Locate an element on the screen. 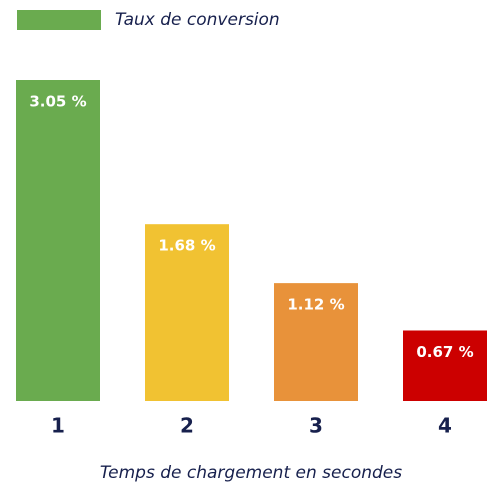 This screenshot has width=498, height=496. x-axis-title: Temps de chargement en secondes is located at coordinates (251, 473).